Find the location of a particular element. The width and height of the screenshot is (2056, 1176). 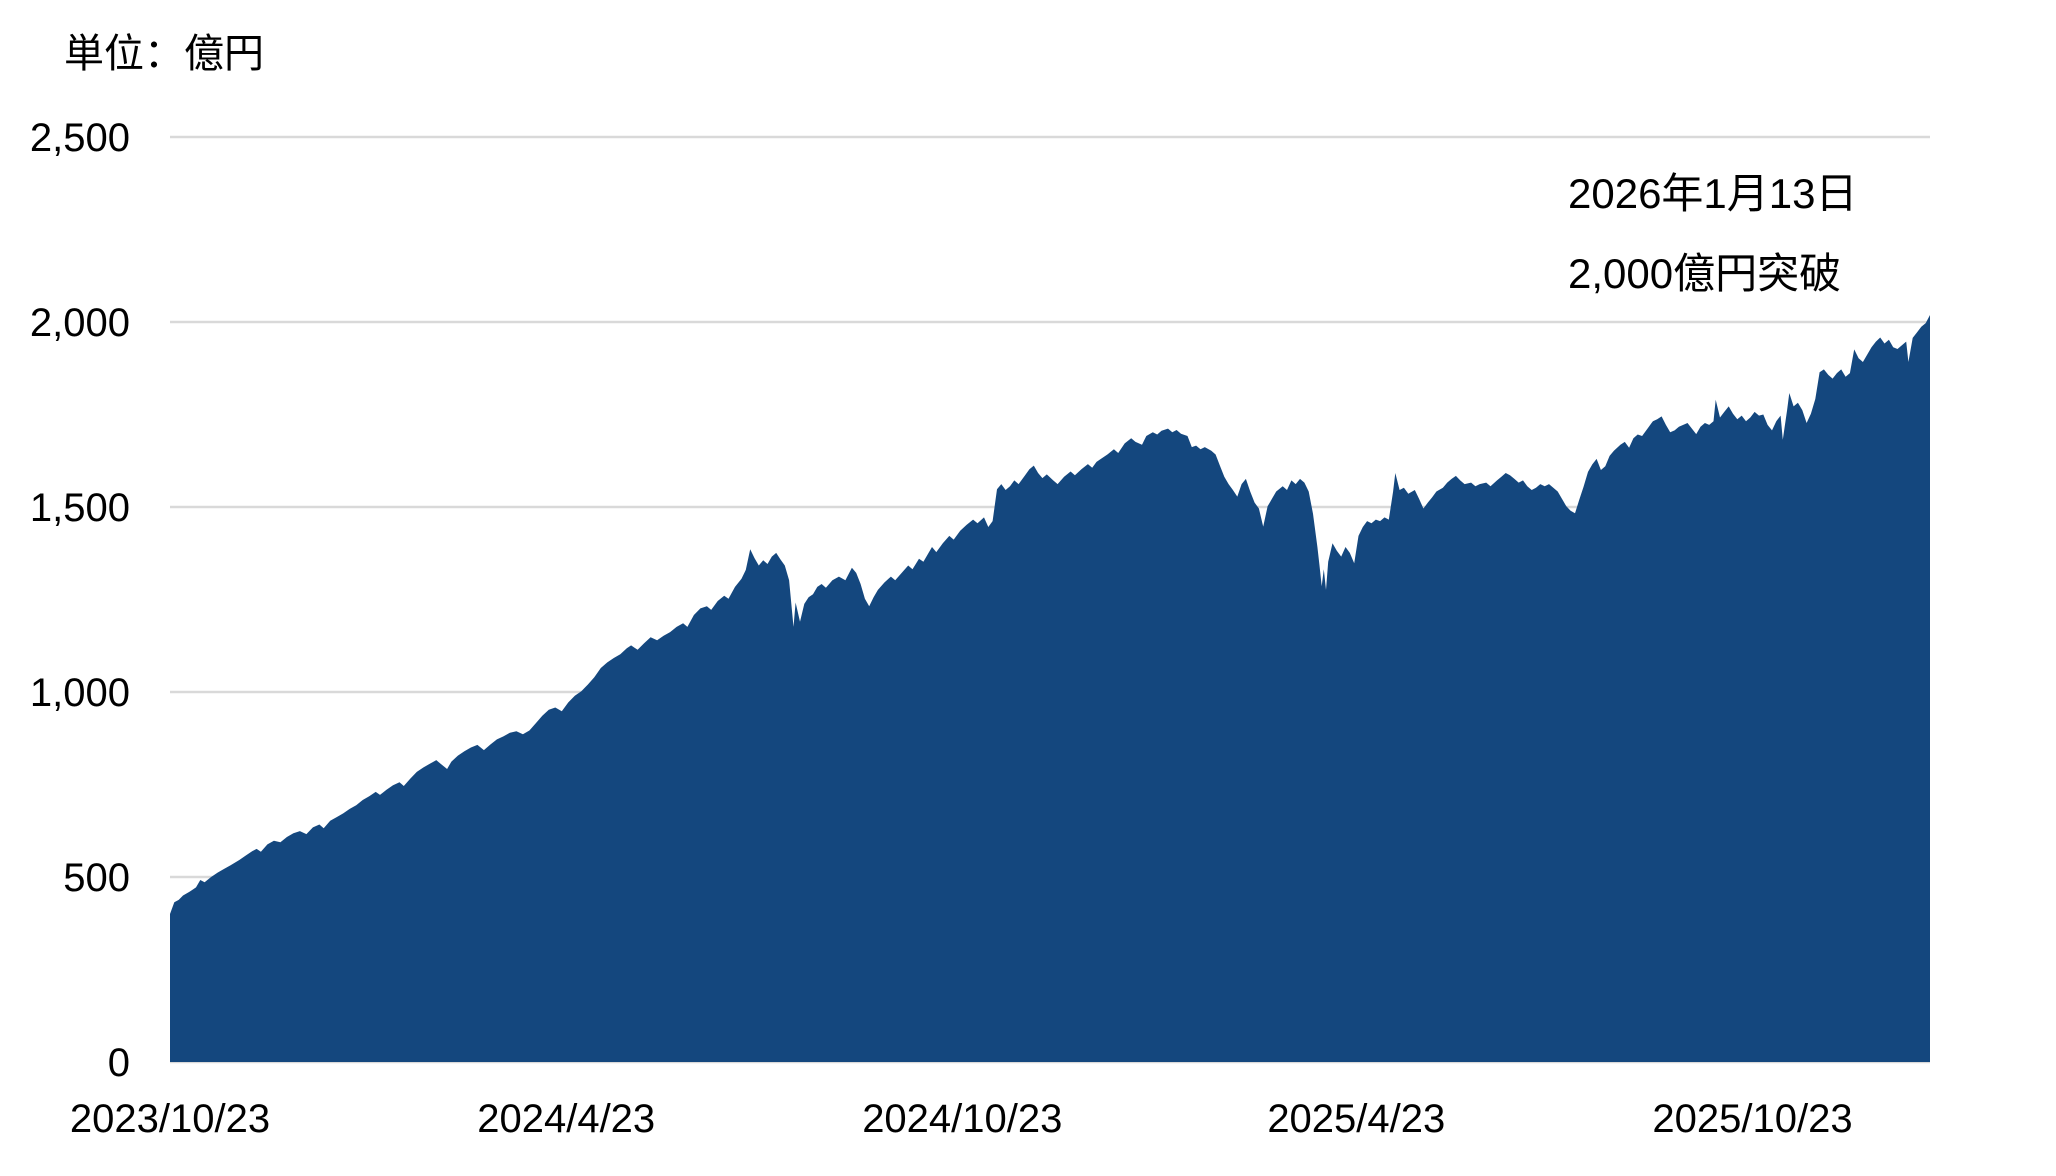

x-axis-label: 2024/10/23 is located at coordinates (962, 1119).